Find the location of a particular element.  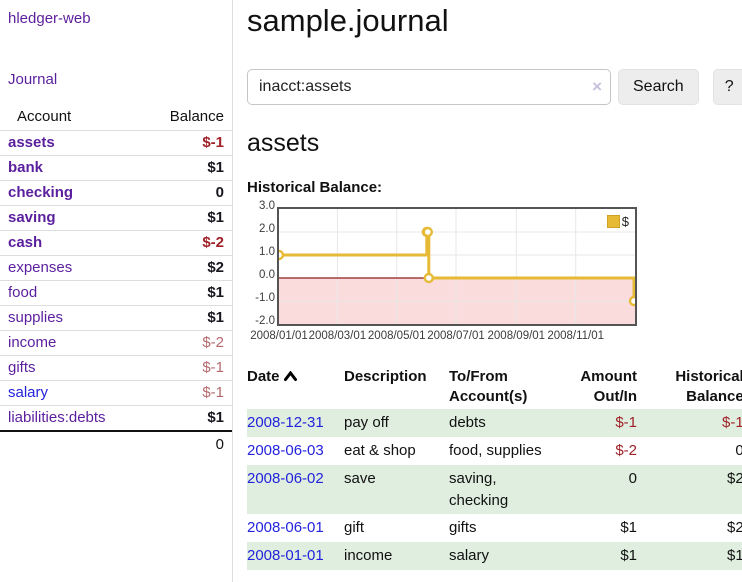

transaction-description: gift is located at coordinates (354, 528).